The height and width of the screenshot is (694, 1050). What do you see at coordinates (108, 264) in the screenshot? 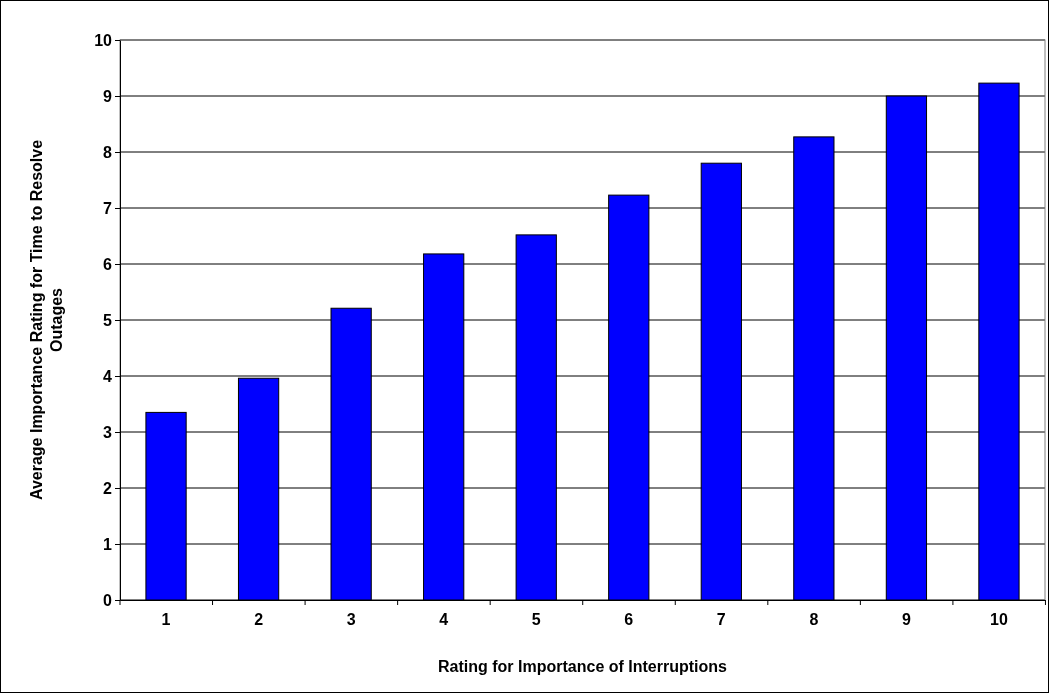
I see `y-tick-label: 6` at bounding box center [108, 264].